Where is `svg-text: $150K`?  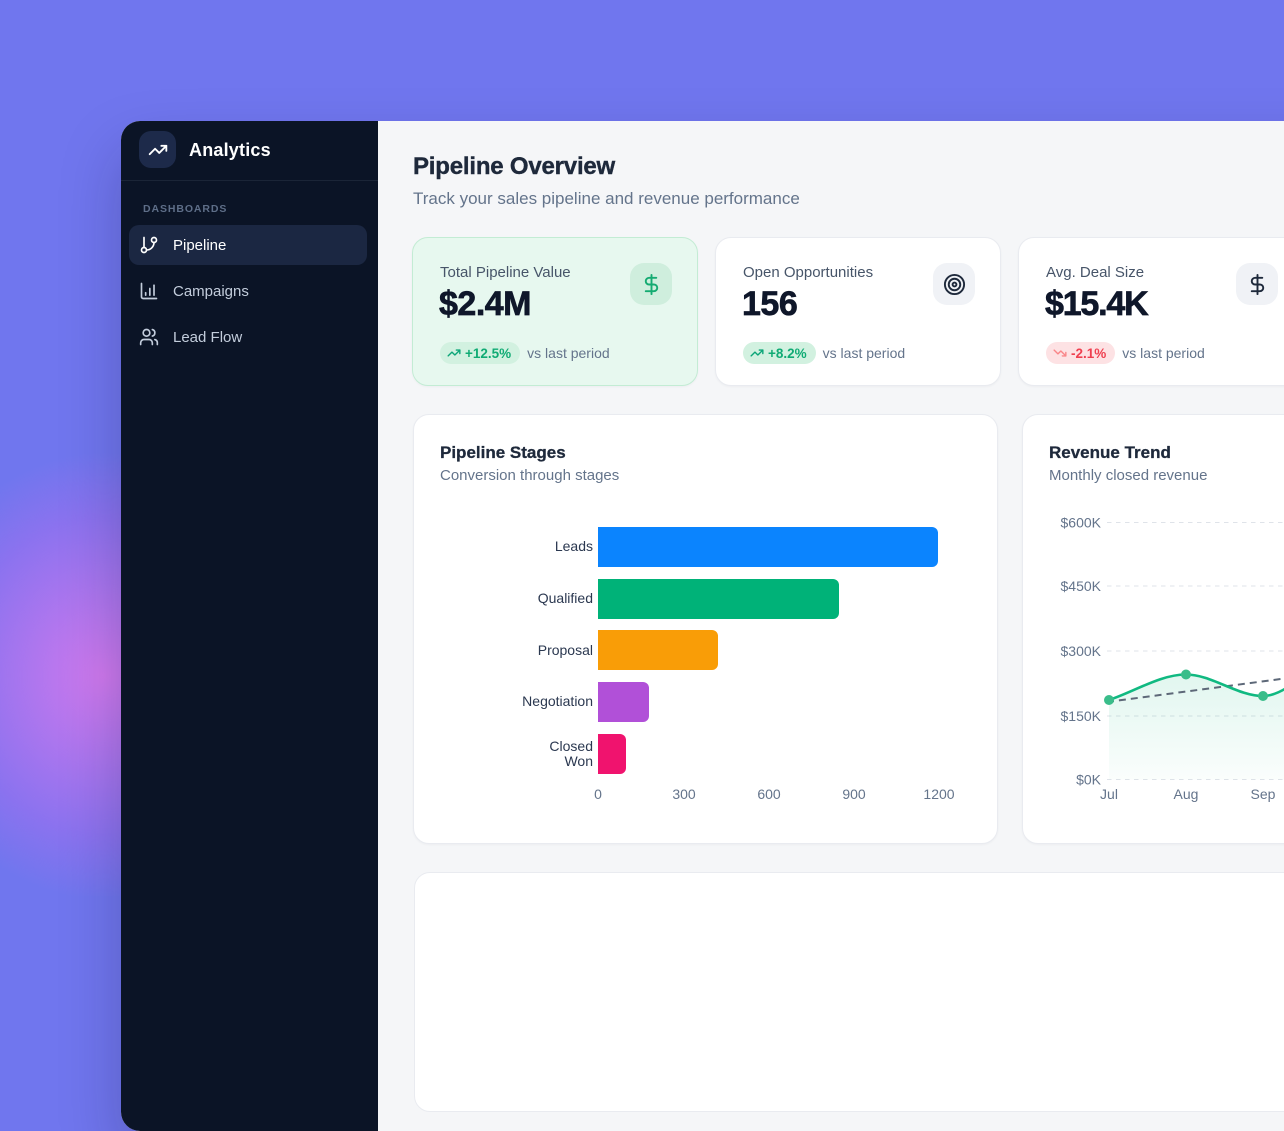 svg-text: $150K is located at coordinates (1081, 716).